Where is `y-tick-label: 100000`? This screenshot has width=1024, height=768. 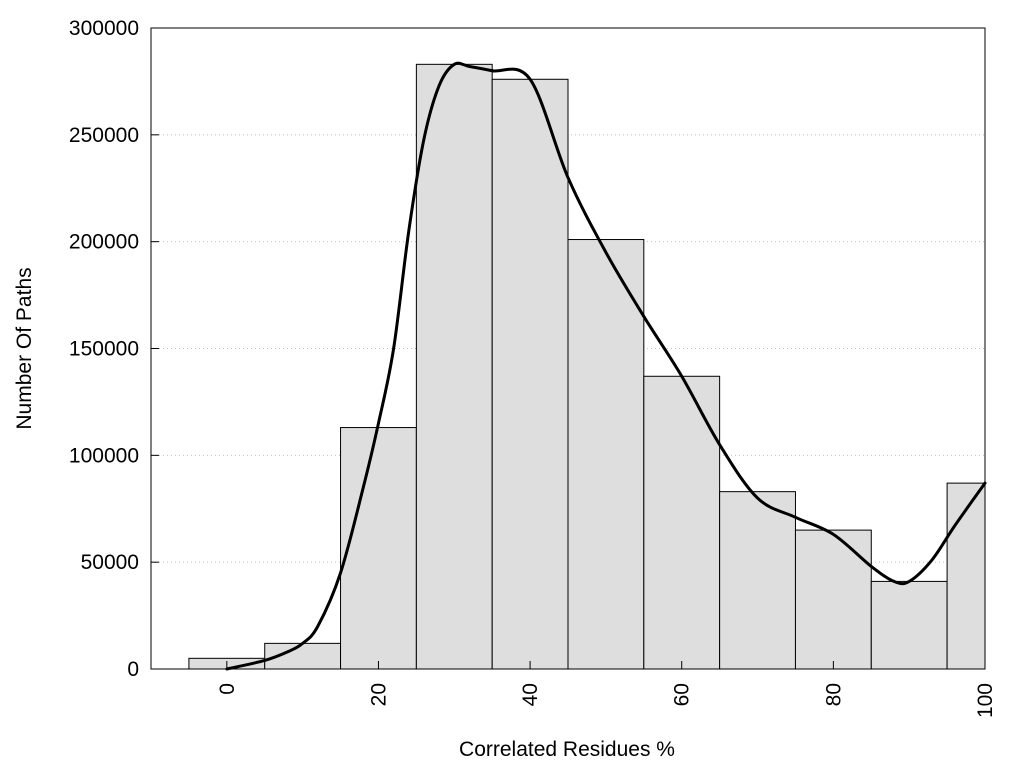 y-tick-label: 100000 is located at coordinates (104, 455).